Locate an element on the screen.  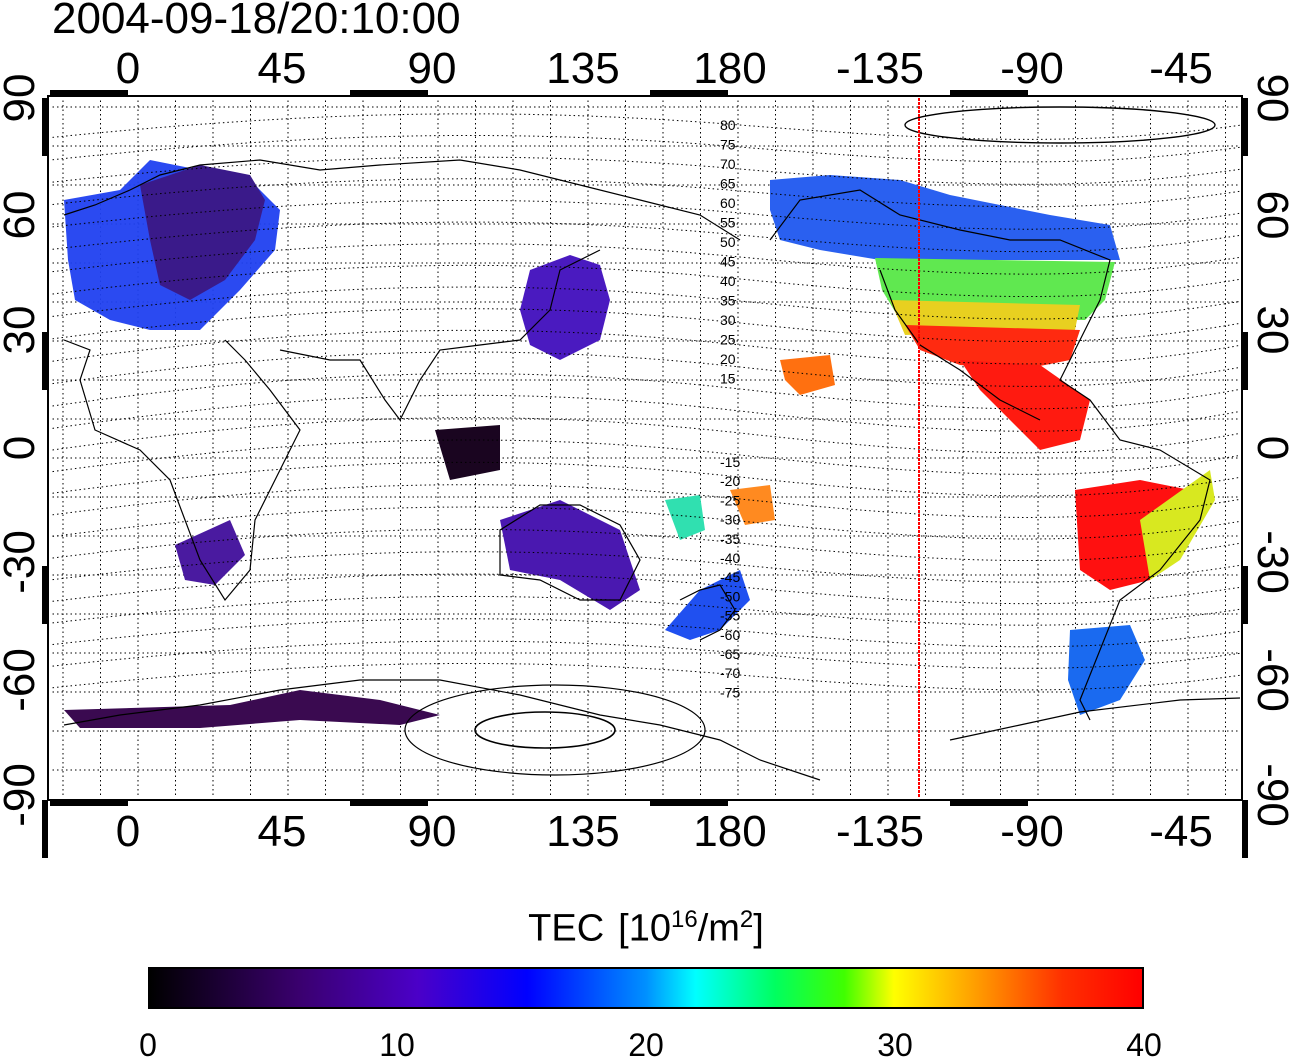
lon-tick-bottom: 90 is located at coordinates (432, 831).